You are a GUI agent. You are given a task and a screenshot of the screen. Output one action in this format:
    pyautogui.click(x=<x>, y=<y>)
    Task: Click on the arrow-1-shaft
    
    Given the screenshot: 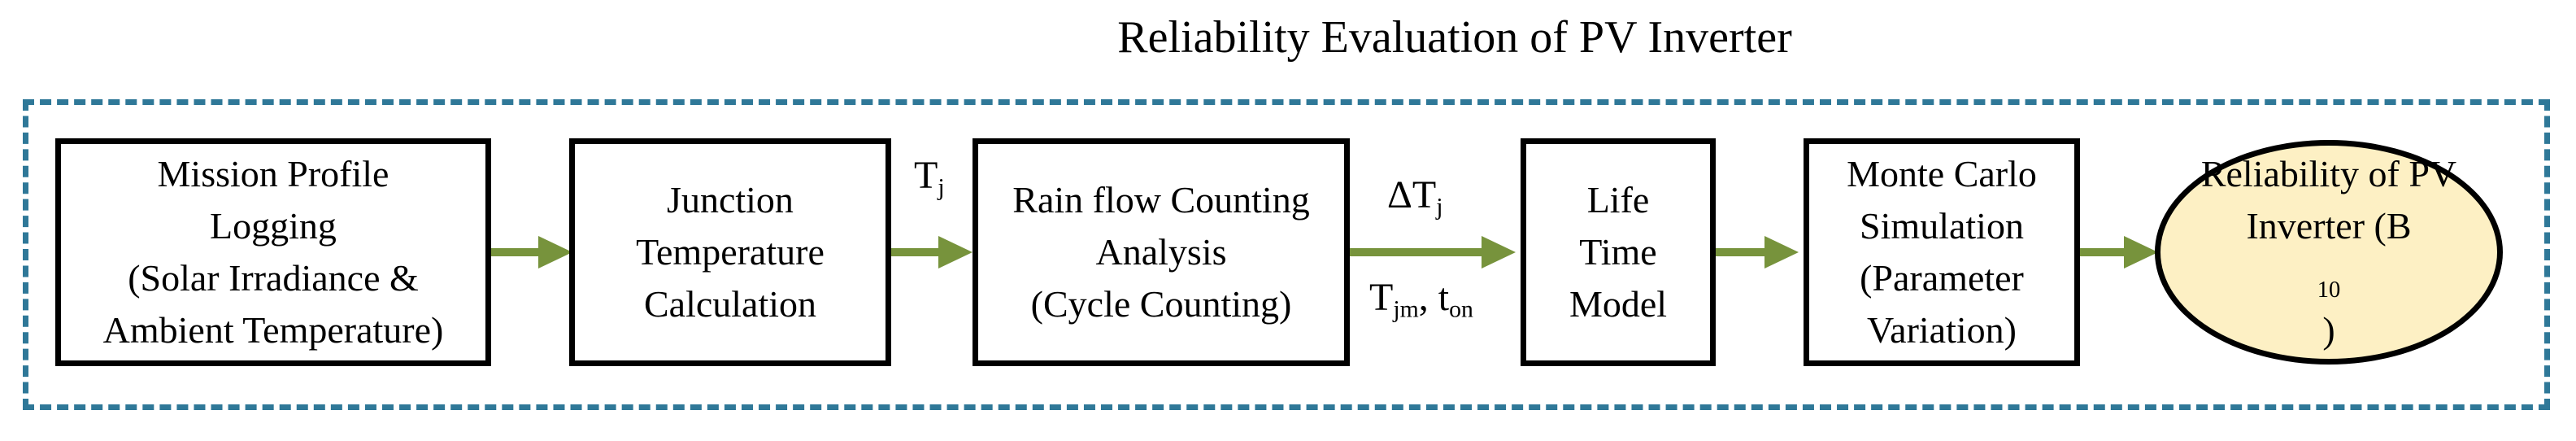 What is the action you would take?
    pyautogui.click(x=516, y=252)
    